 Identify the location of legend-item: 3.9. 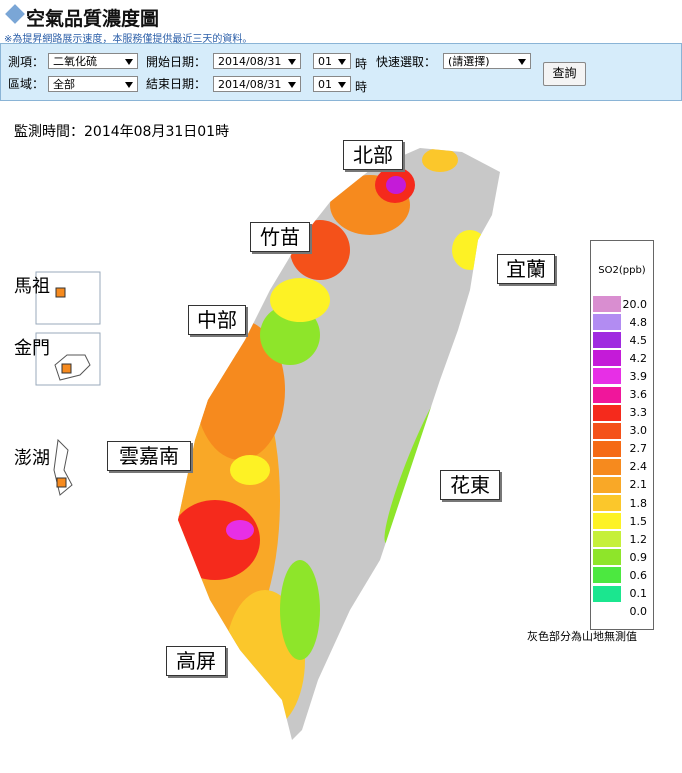
(623, 376).